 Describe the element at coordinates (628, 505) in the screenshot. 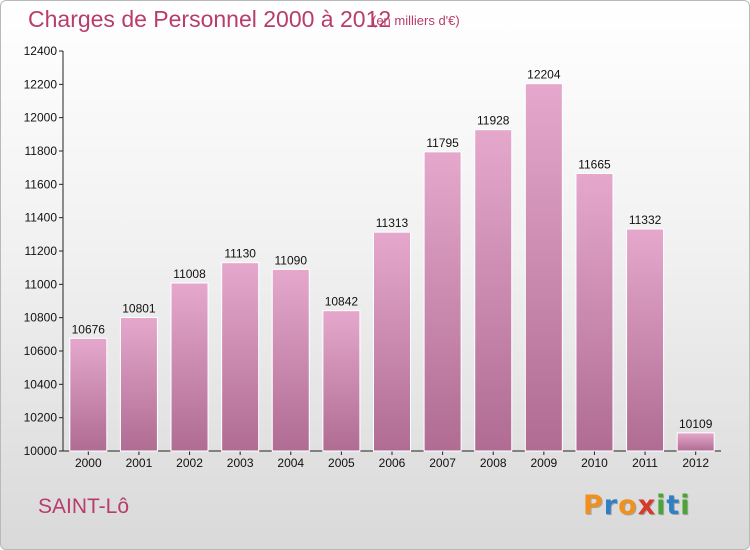

I see `logo-letter: o` at that location.